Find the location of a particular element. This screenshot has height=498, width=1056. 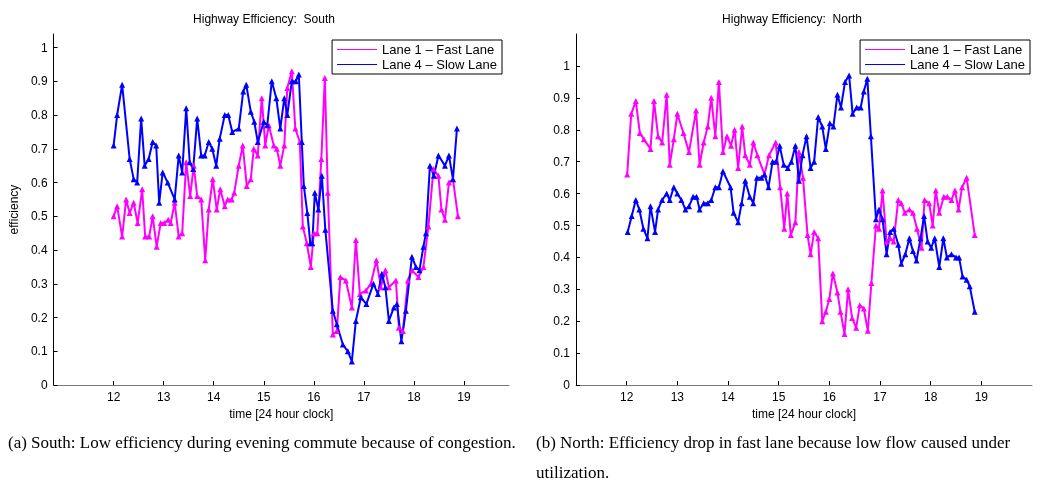

text: (b) North: Efficiency drop in fast lane because low flow caused under utilization. is located at coordinates (774, 458).